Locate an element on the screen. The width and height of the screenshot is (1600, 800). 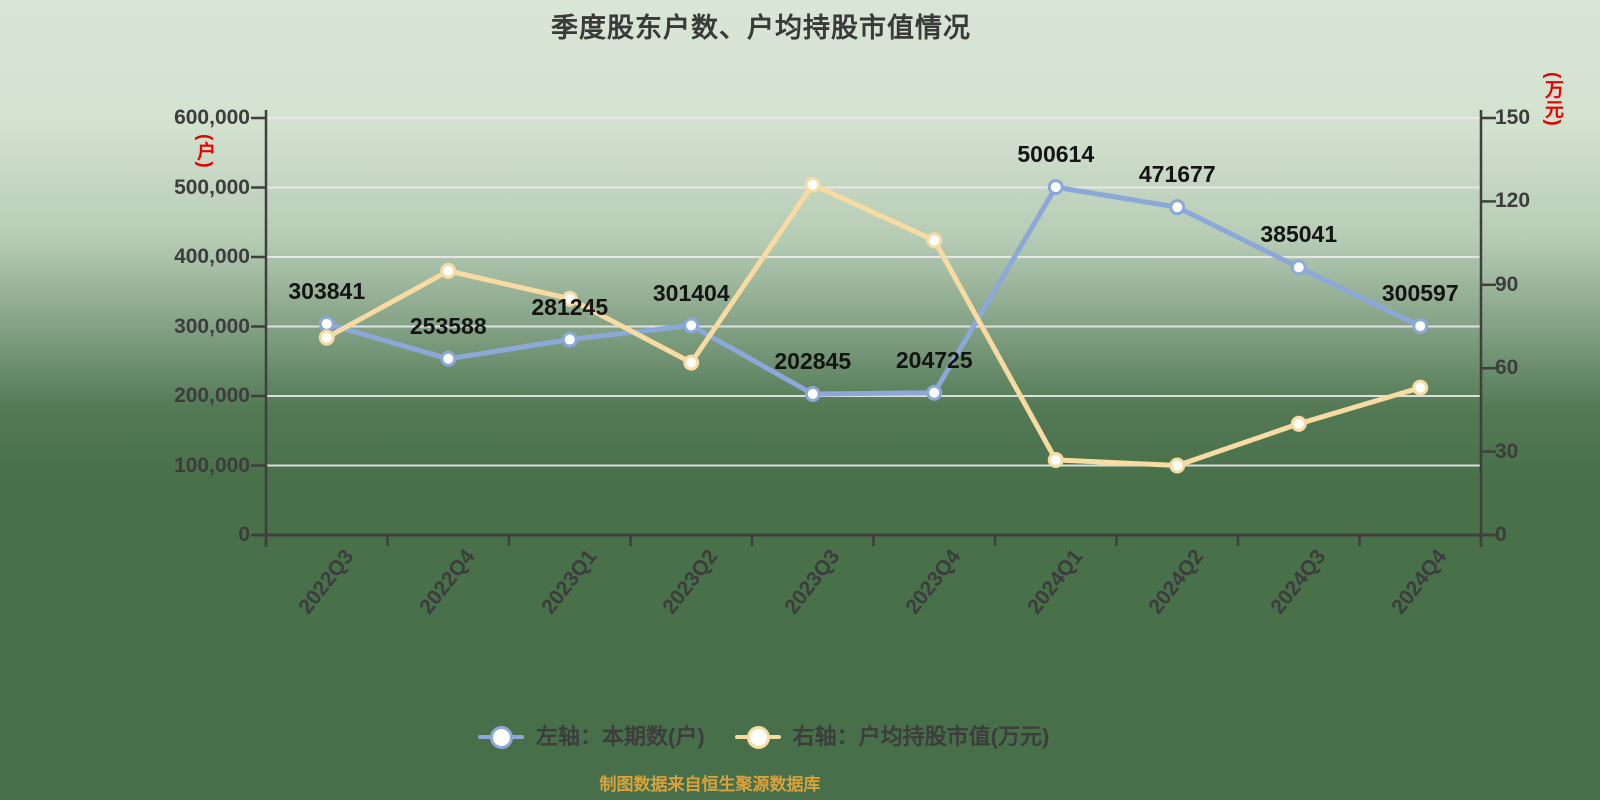
right-axis-tick-label: 90 is located at coordinates (1507, 284).